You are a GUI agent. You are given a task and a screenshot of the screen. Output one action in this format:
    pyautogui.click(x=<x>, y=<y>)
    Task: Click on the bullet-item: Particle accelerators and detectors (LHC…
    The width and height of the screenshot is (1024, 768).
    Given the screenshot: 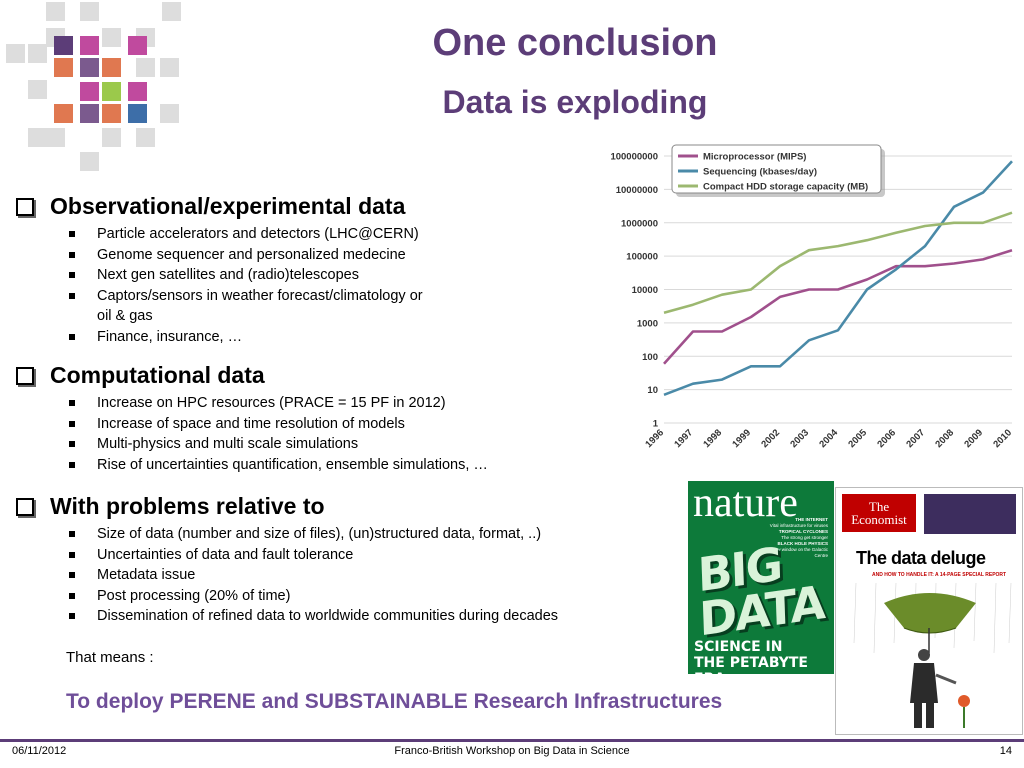 What is the action you would take?
    pyautogui.click(x=246, y=234)
    